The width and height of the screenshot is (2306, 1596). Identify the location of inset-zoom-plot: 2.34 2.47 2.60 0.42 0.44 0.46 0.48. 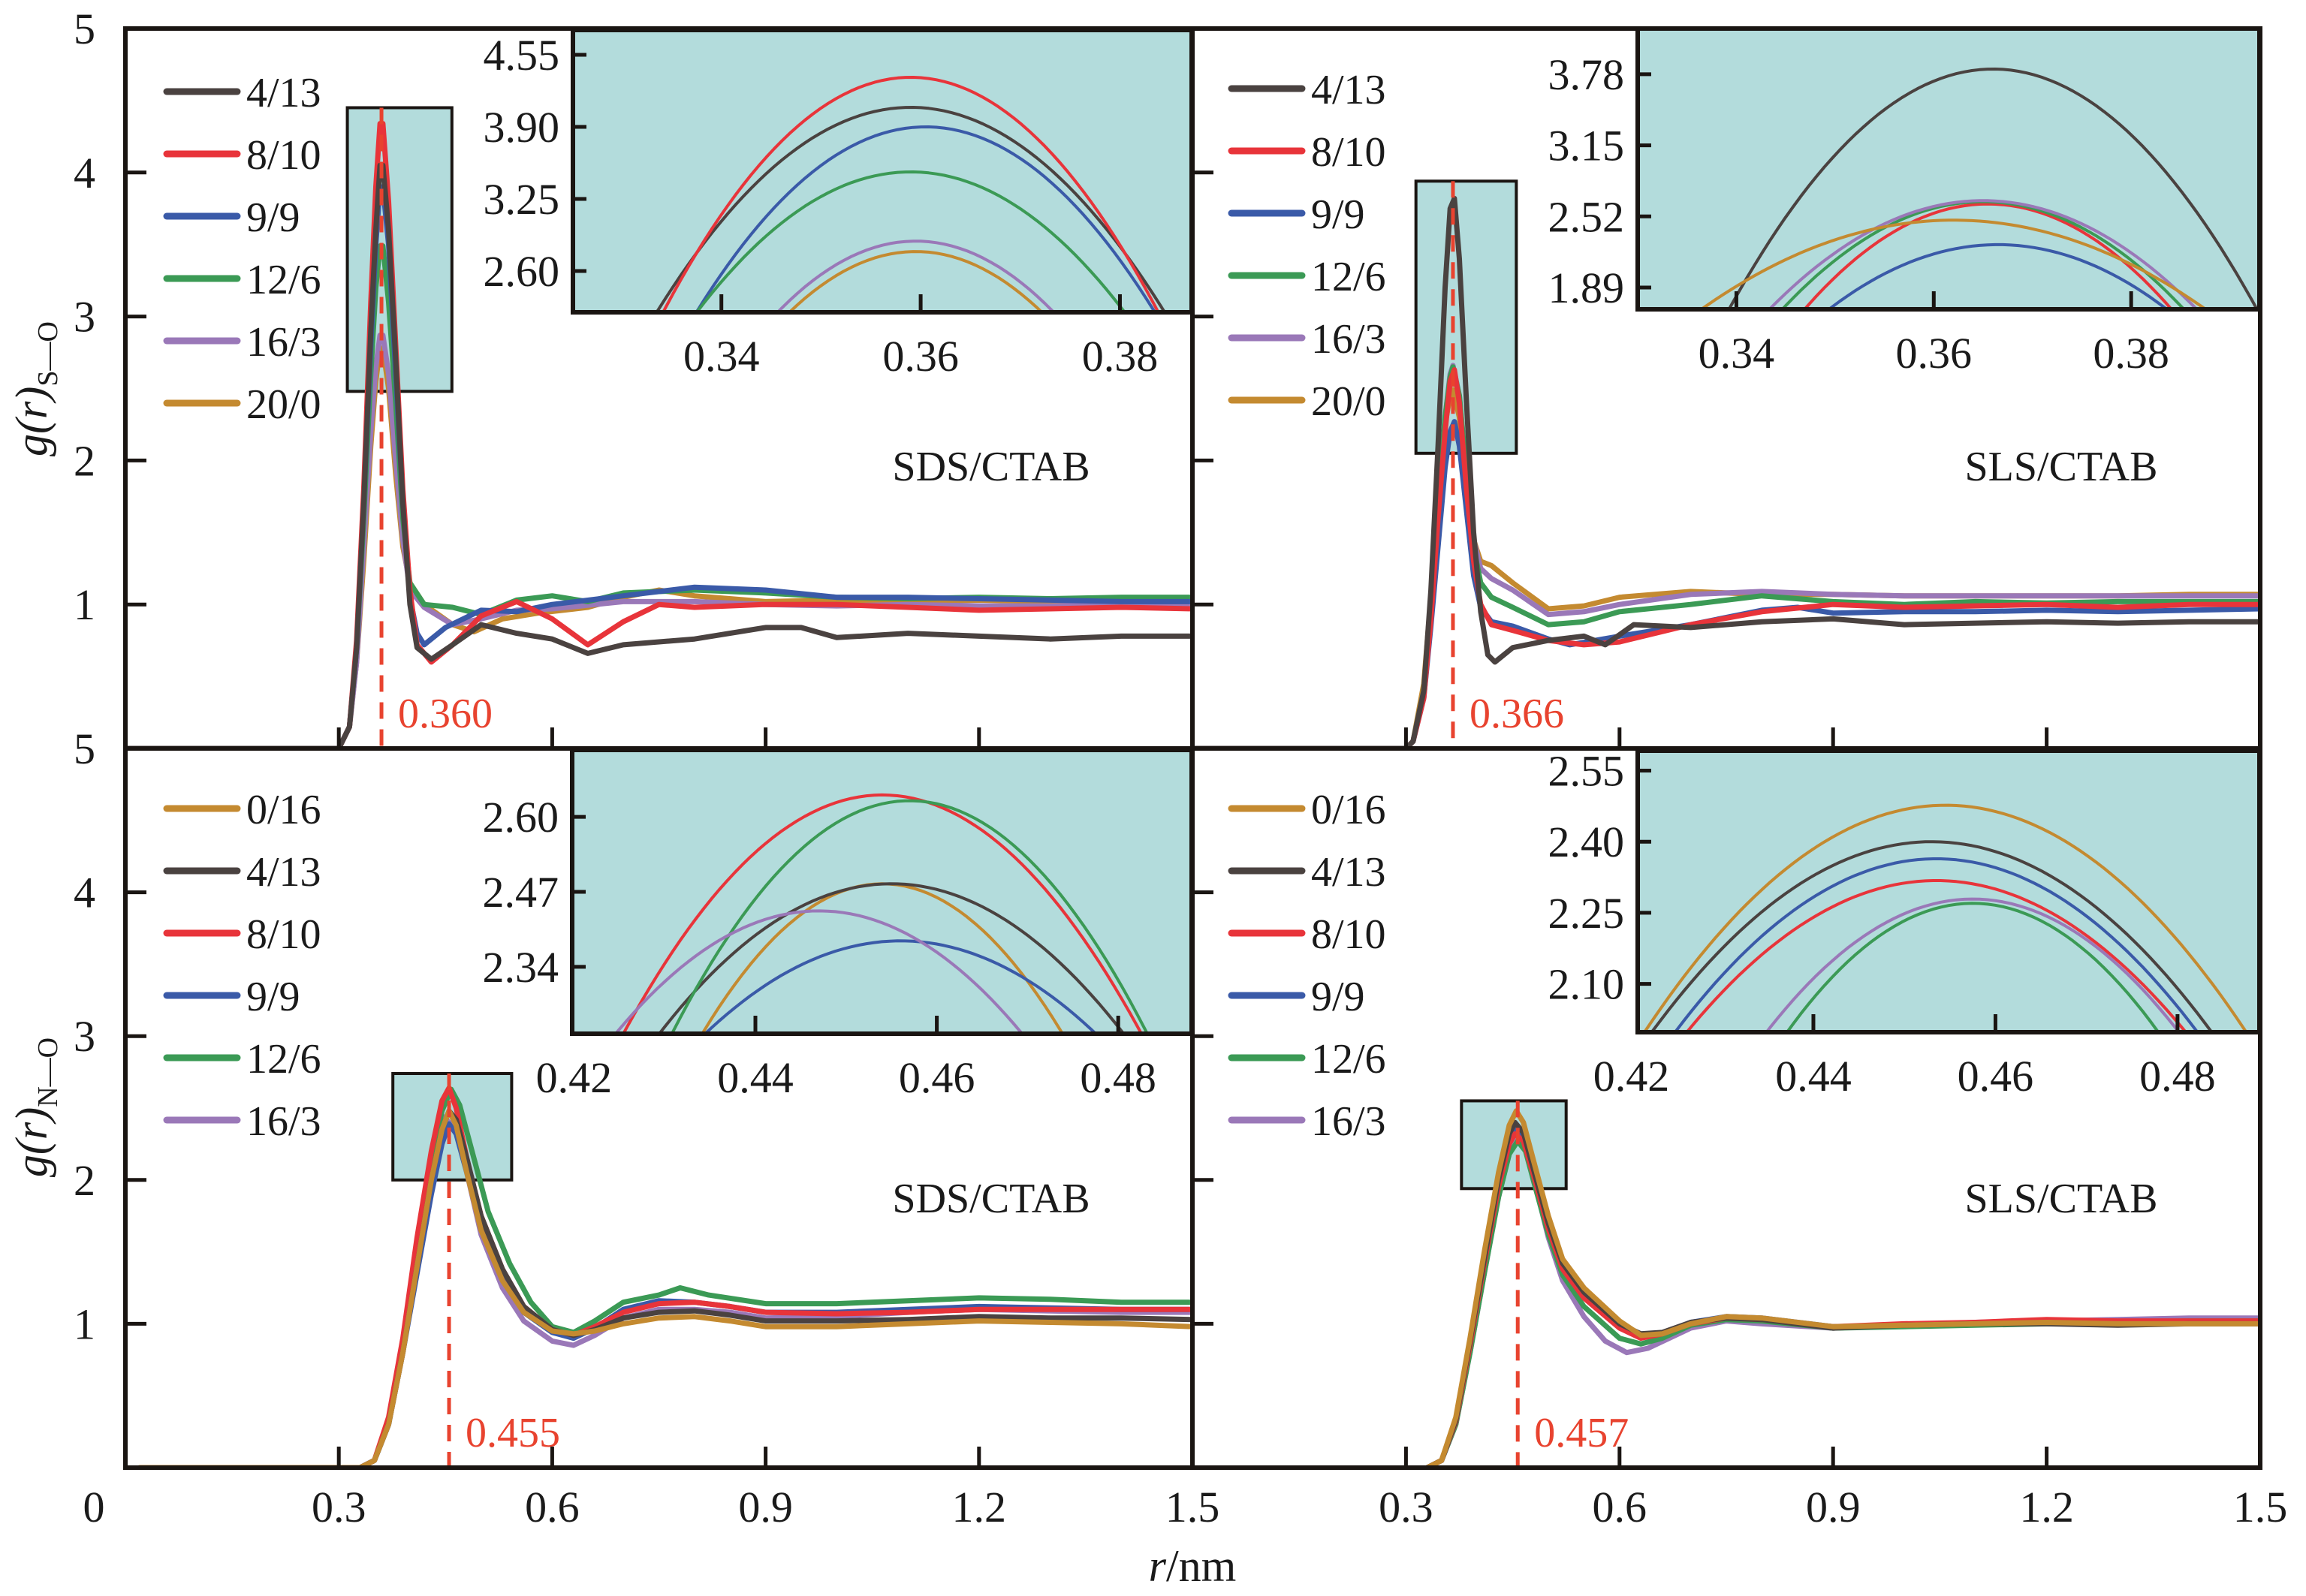
(838, 925).